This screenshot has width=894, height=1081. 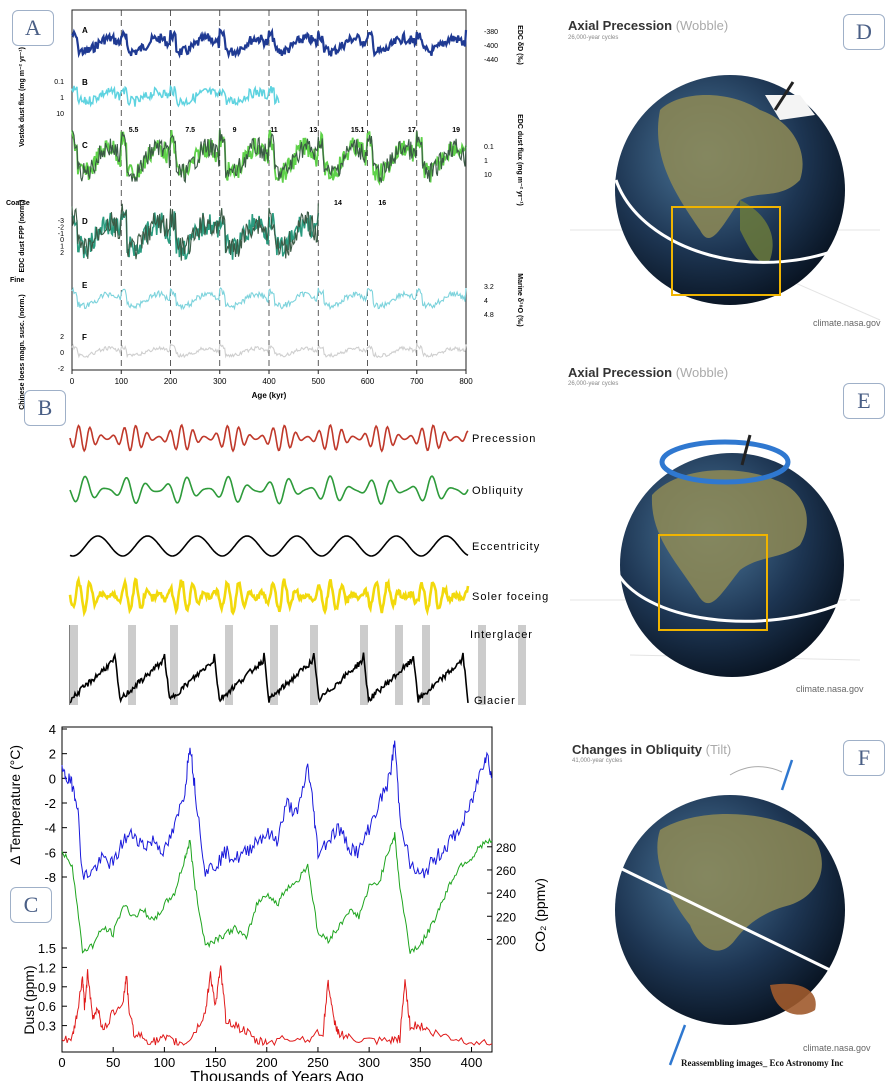 What do you see at coordinates (506, 940) in the screenshot?
I see `panel-c-co2-tick-label: 200` at bounding box center [506, 940].